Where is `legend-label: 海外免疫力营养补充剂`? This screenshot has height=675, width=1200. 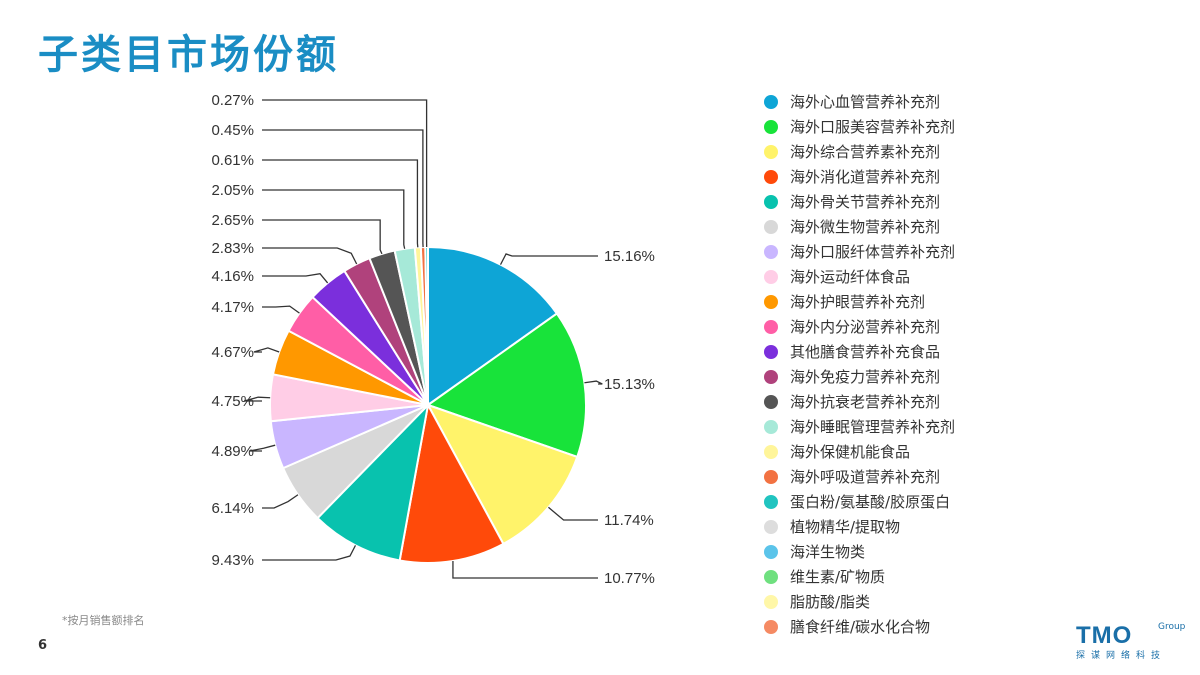 legend-label: 海外免疫力营养补充剂 is located at coordinates (865, 377).